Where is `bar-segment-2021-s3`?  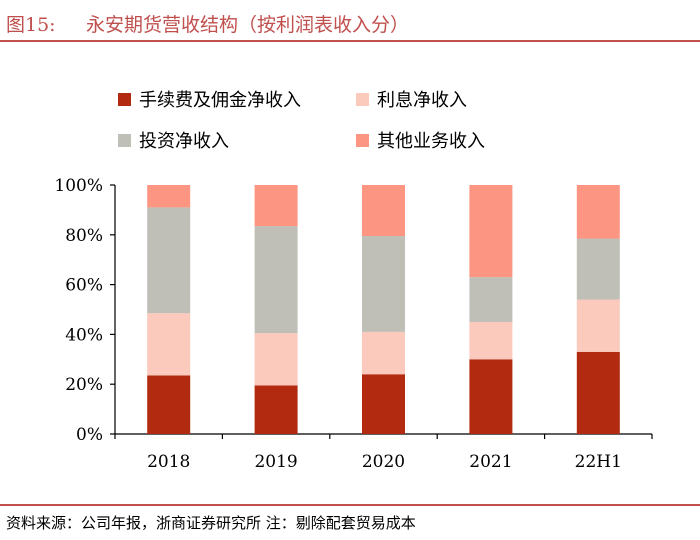 bar-segment-2021-s3 is located at coordinates (491, 231).